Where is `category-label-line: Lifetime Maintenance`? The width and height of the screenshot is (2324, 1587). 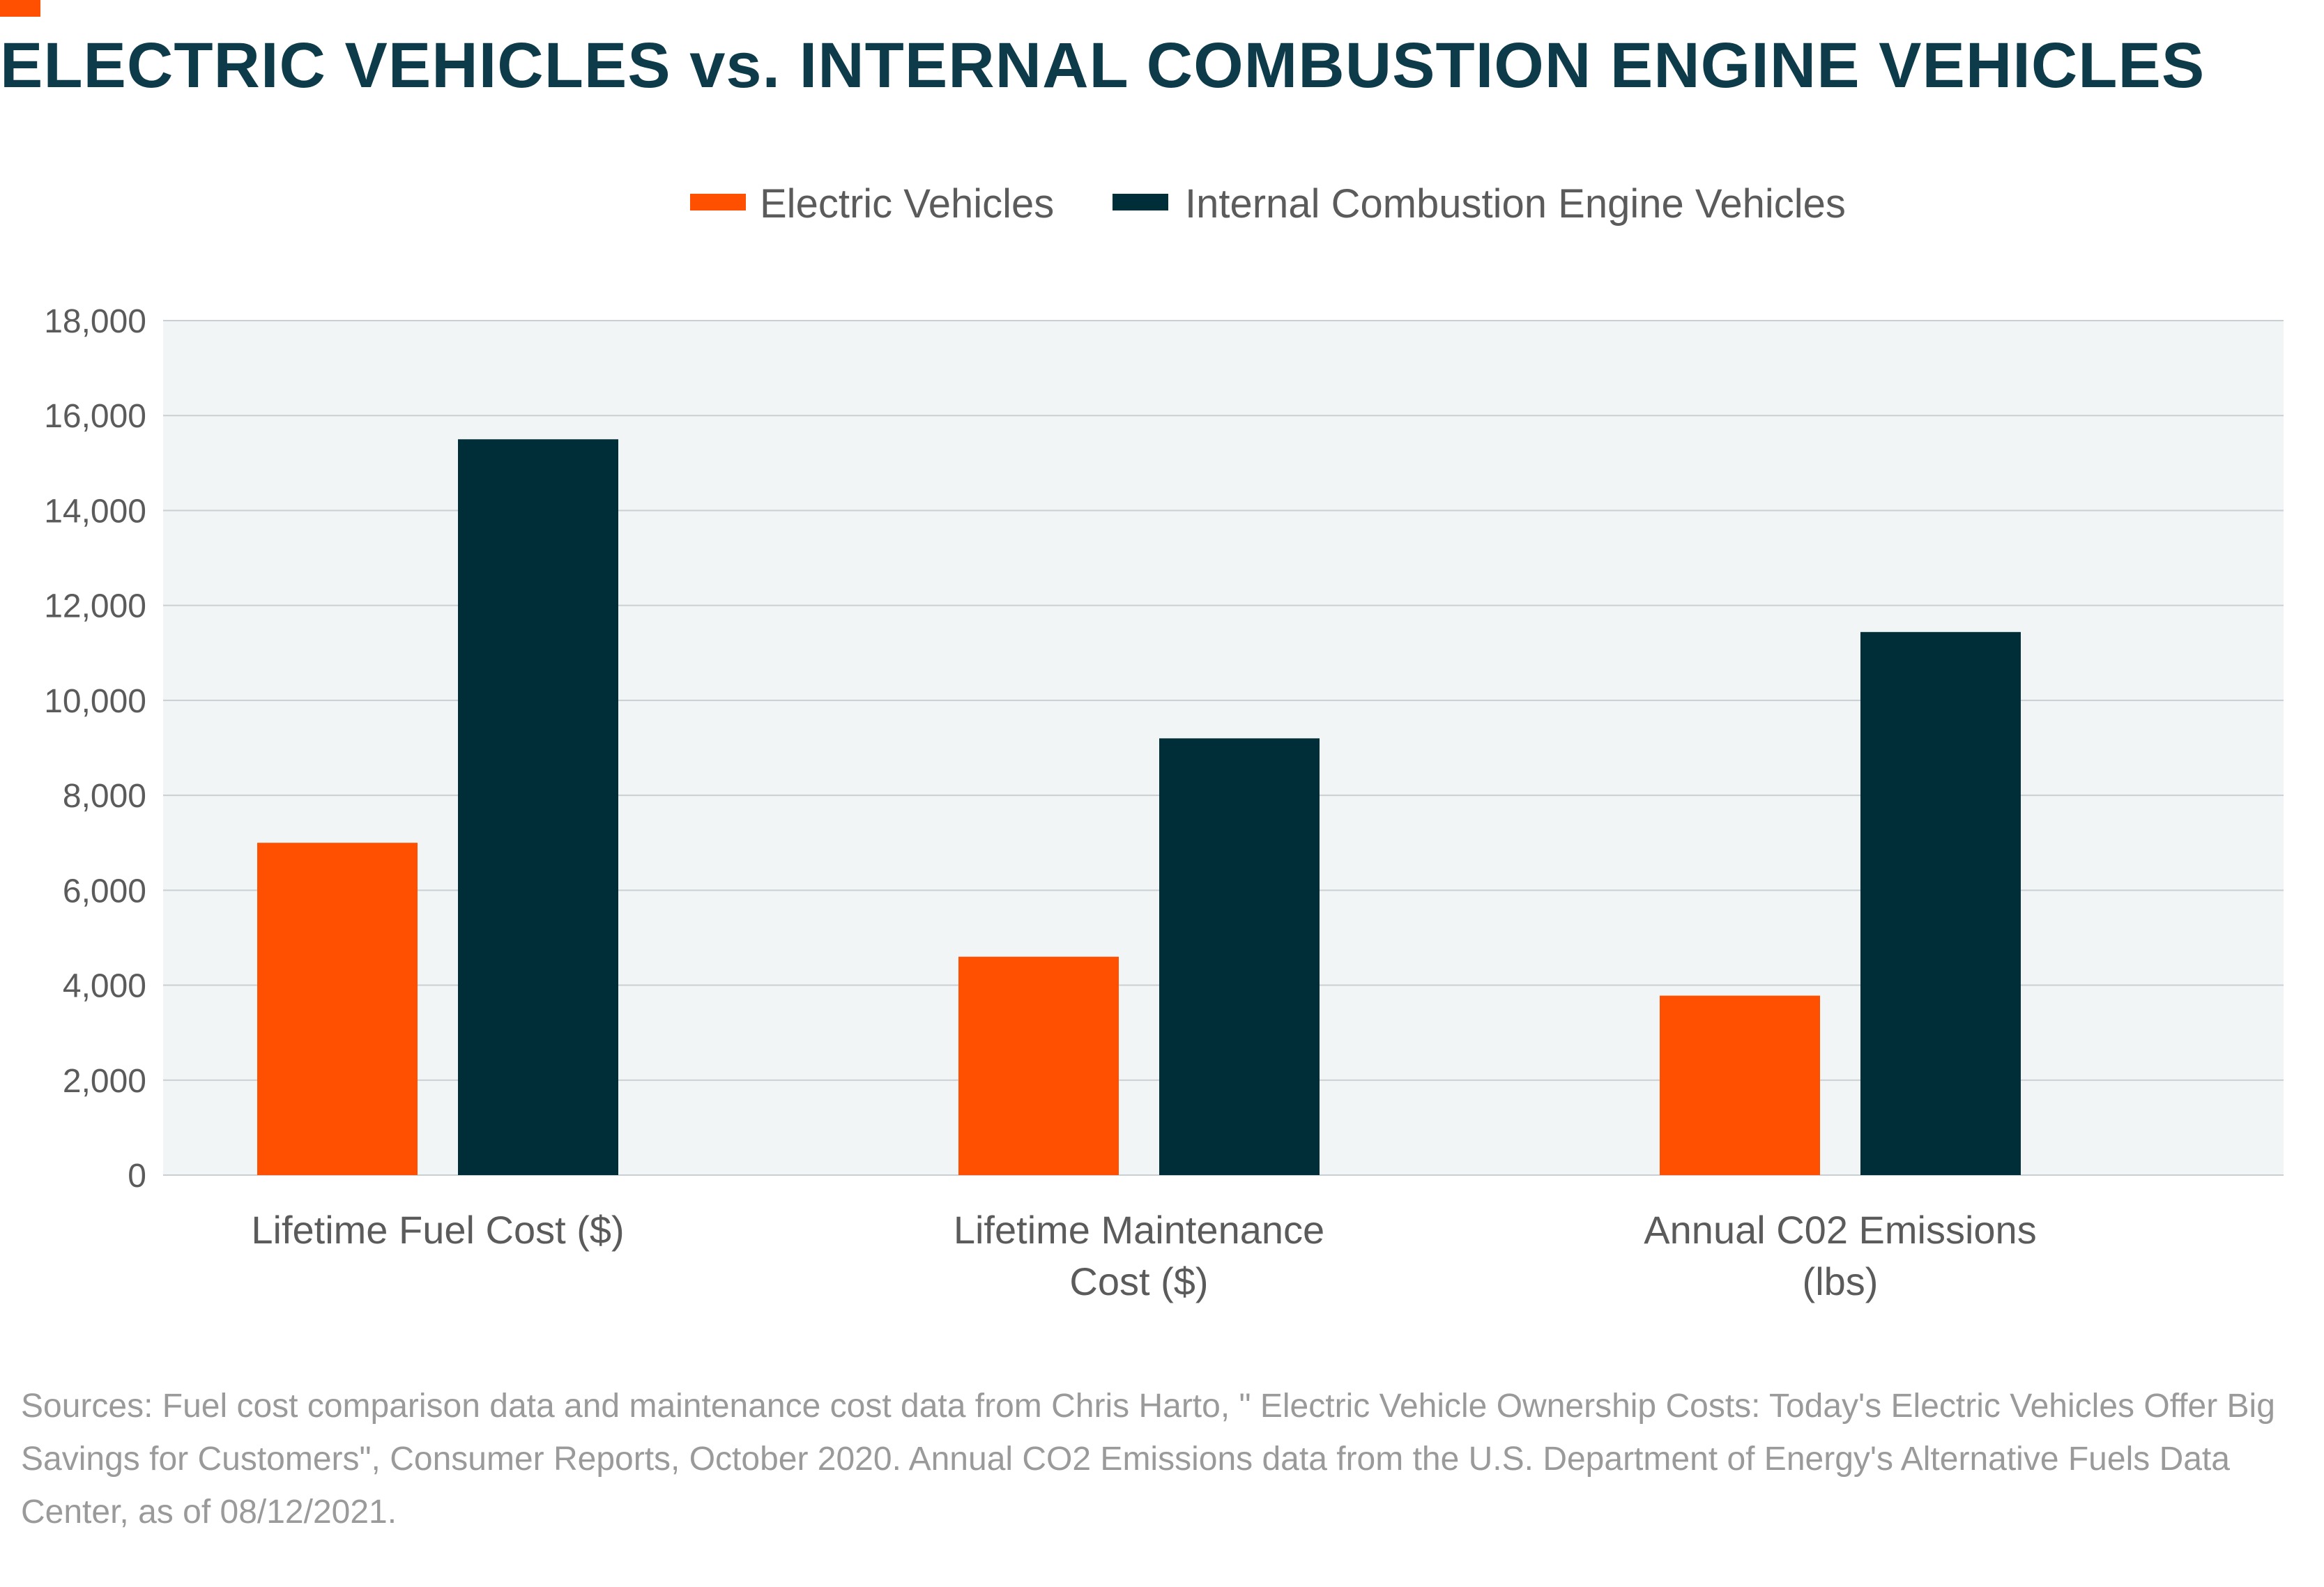 category-label-line: Lifetime Maintenance is located at coordinates (1139, 1230).